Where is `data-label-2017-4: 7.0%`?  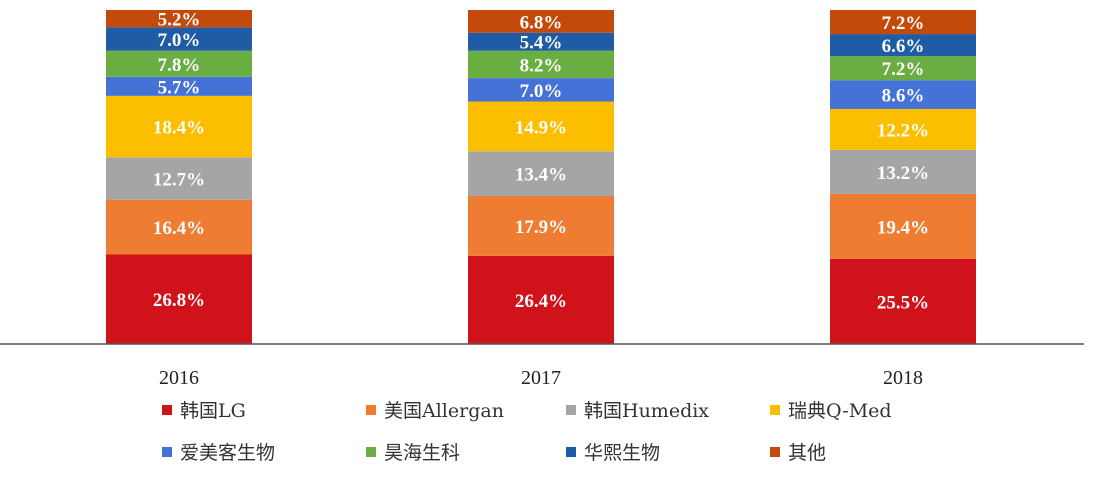
data-label-2017-4: 7.0% is located at coordinates (541, 91).